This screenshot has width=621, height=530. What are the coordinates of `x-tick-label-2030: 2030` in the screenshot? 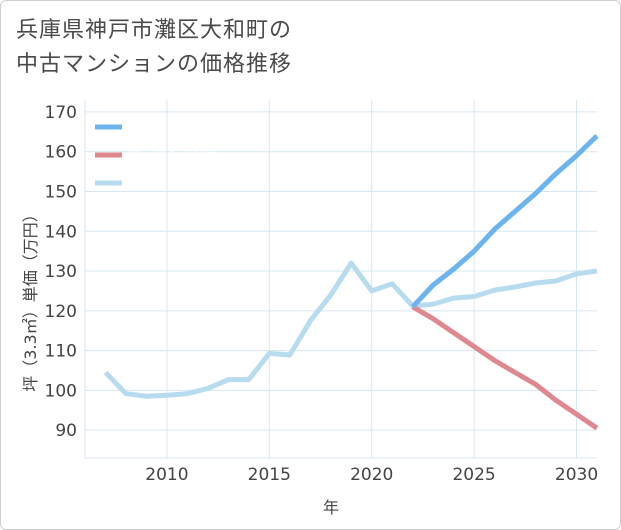 It's located at (576, 475).